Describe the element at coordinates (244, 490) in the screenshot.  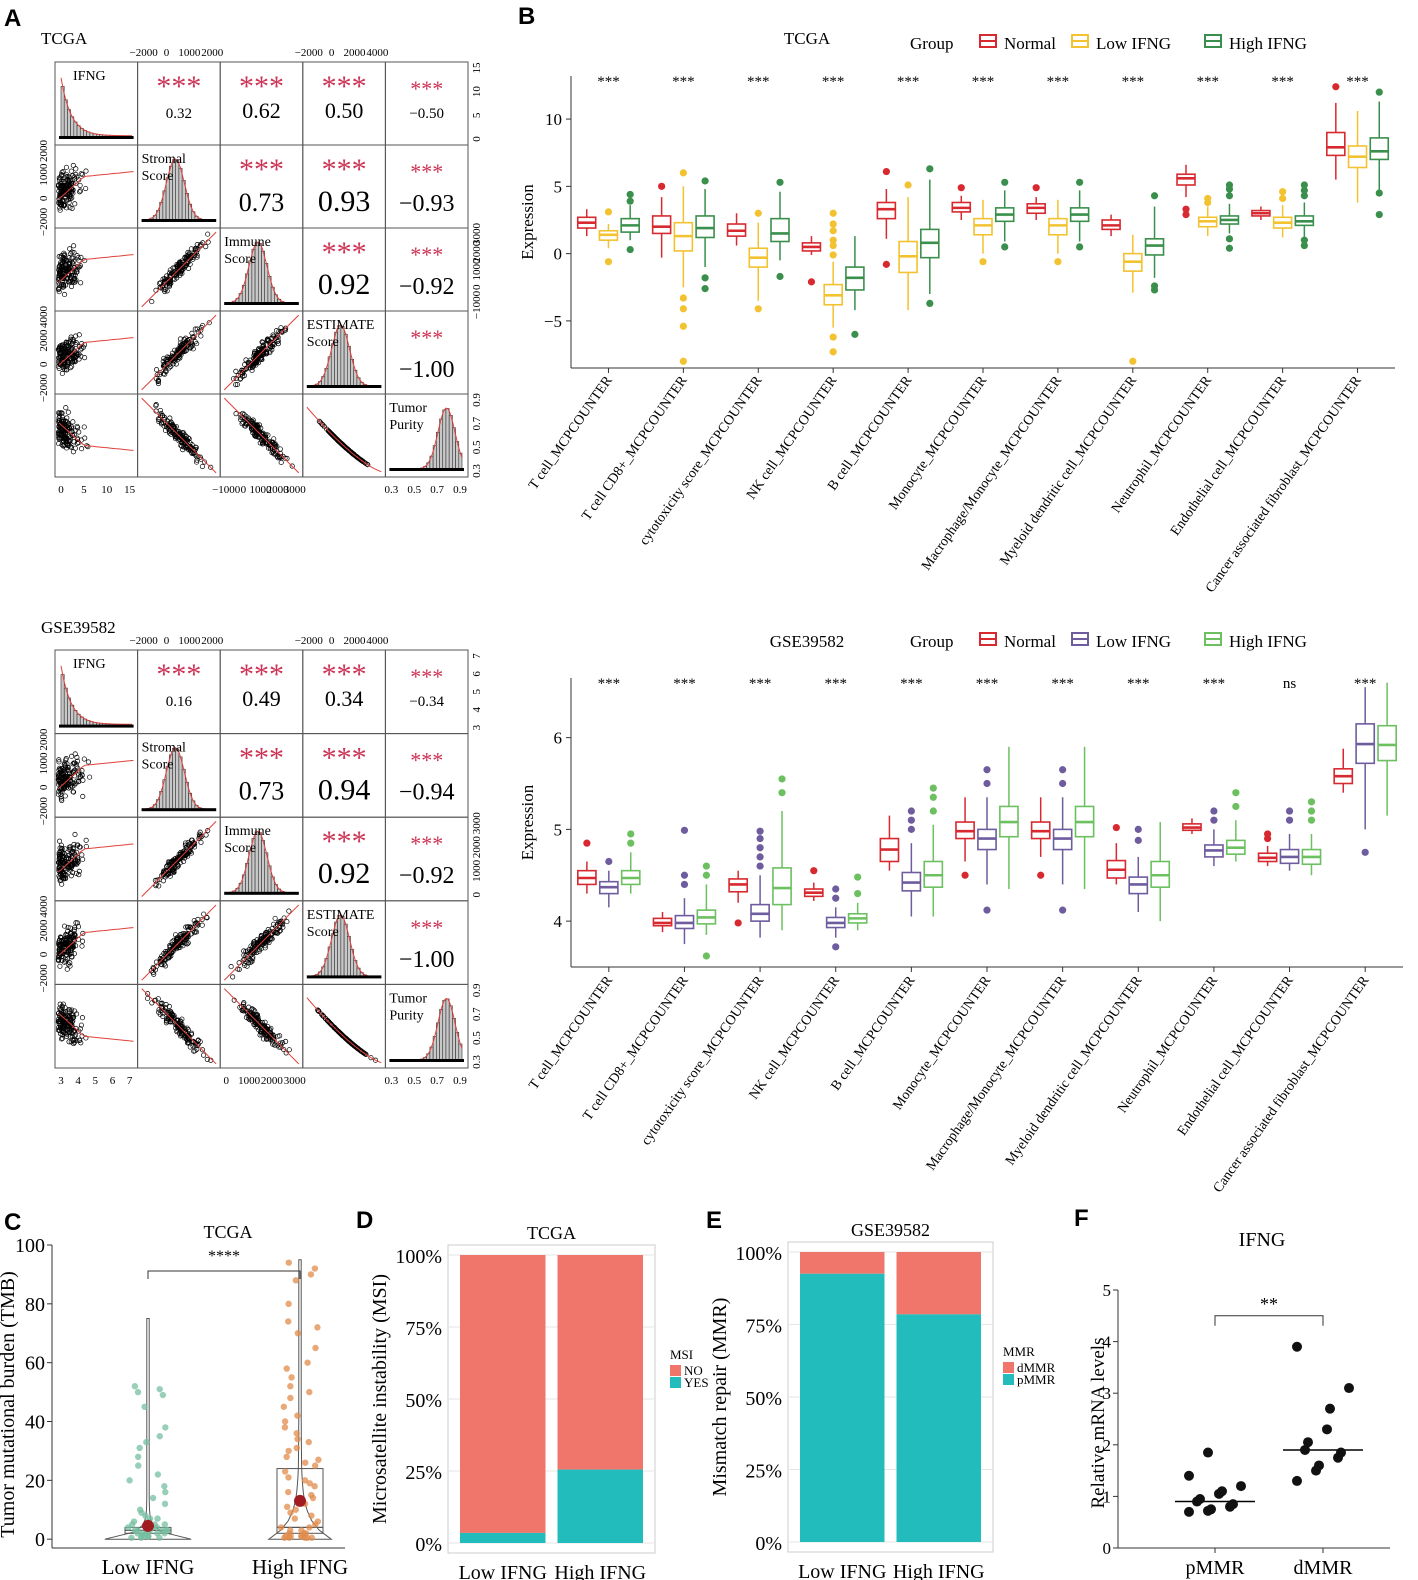
I see `tick-label: 0` at that location.